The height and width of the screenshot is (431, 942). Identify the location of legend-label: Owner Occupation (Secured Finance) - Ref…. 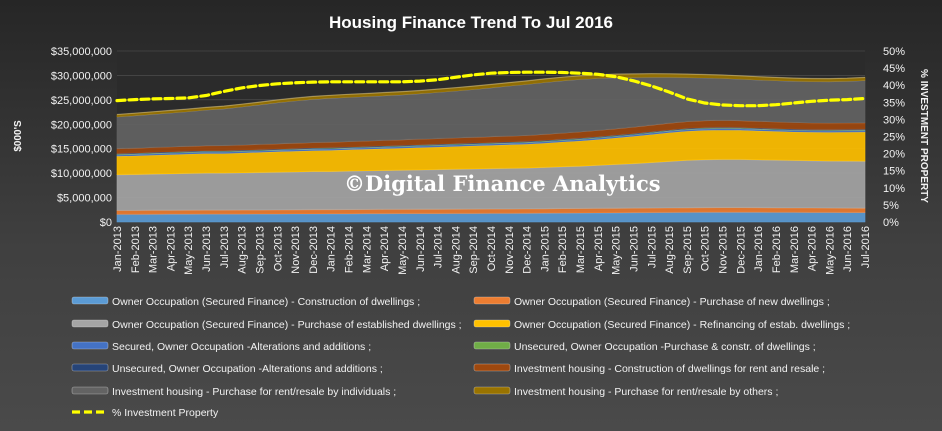
(682, 325).